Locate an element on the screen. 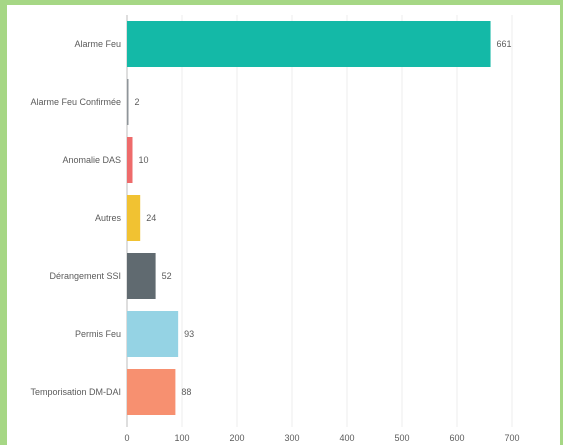 This screenshot has height=445, width=563. x-axis-ticks: 0 100 200 300 400 500 600 700 is located at coordinates (321, 438).